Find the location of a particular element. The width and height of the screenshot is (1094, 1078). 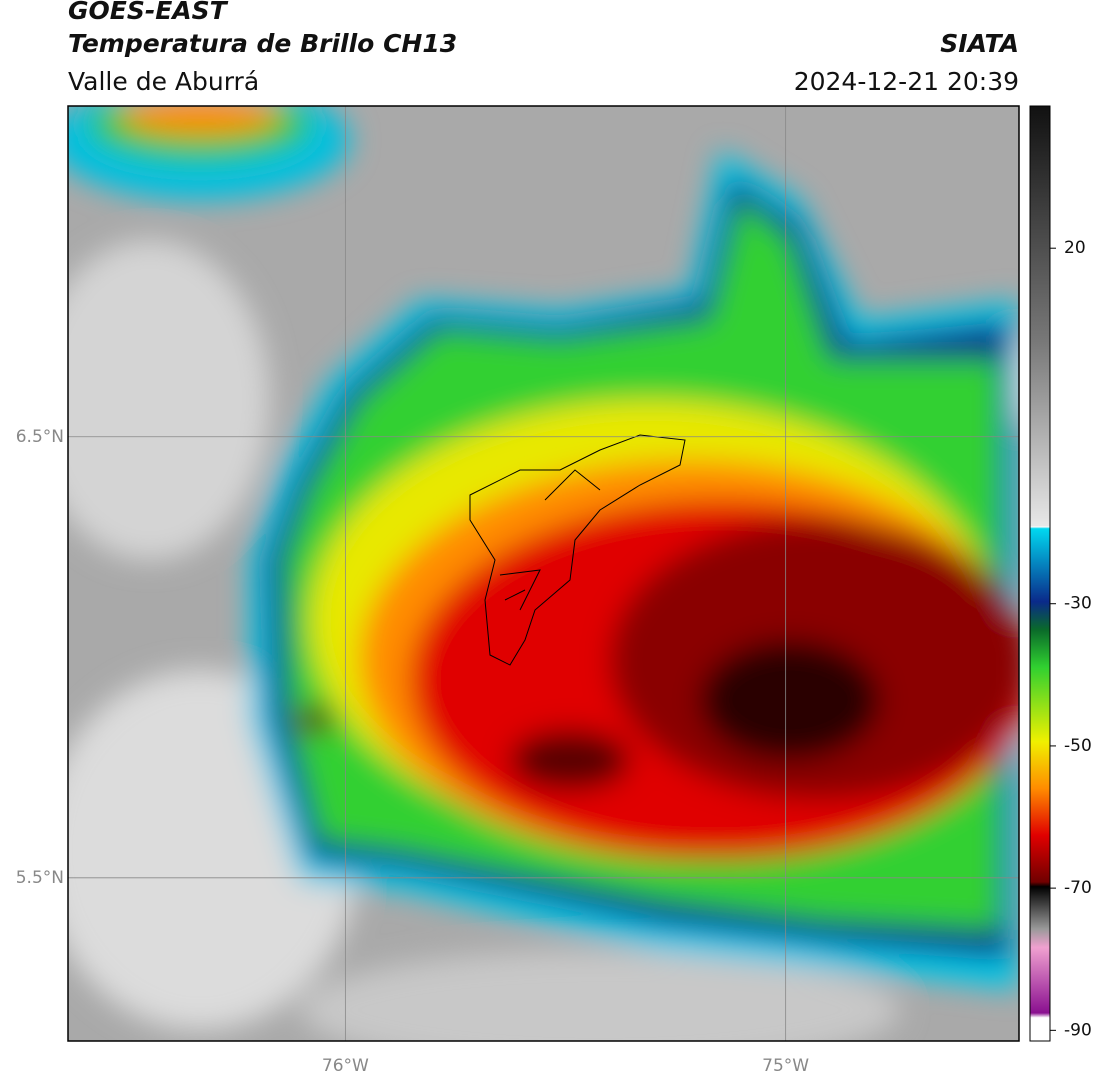

colorbar-tick-label: -50 is located at coordinates (1078, 746).